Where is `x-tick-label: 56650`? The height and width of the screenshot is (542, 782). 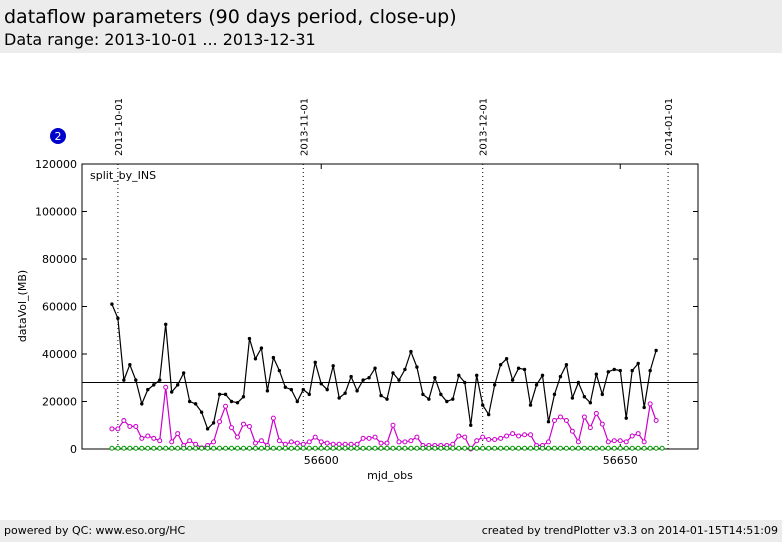 x-tick-label: 56650 is located at coordinates (620, 460).